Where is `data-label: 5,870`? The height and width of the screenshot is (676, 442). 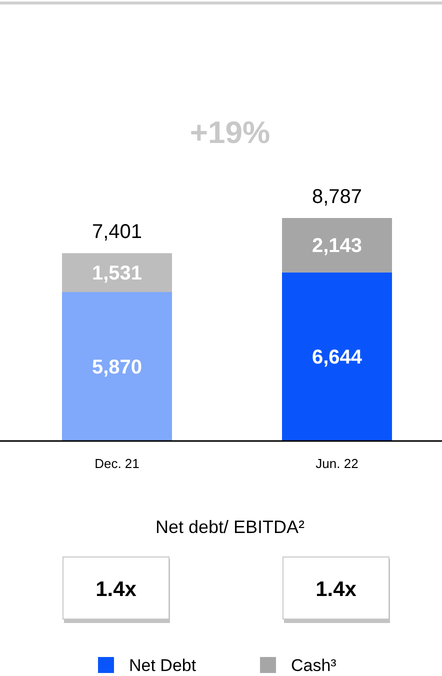 data-label: 5,870 is located at coordinates (117, 367).